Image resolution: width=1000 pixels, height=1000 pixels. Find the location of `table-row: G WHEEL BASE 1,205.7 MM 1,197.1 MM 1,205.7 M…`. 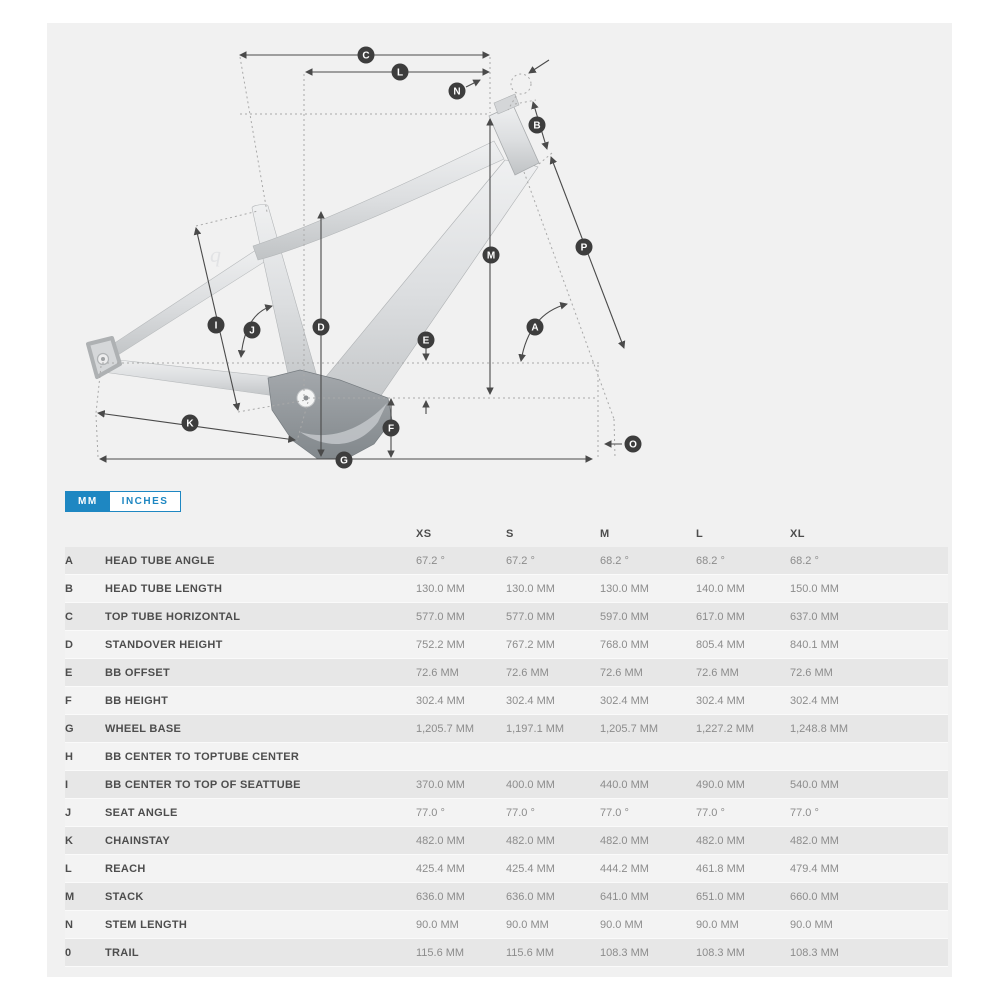

table-row: G WHEEL BASE 1,205.7 MM 1,197.1 MM 1,205.7 M… is located at coordinates (506, 728).